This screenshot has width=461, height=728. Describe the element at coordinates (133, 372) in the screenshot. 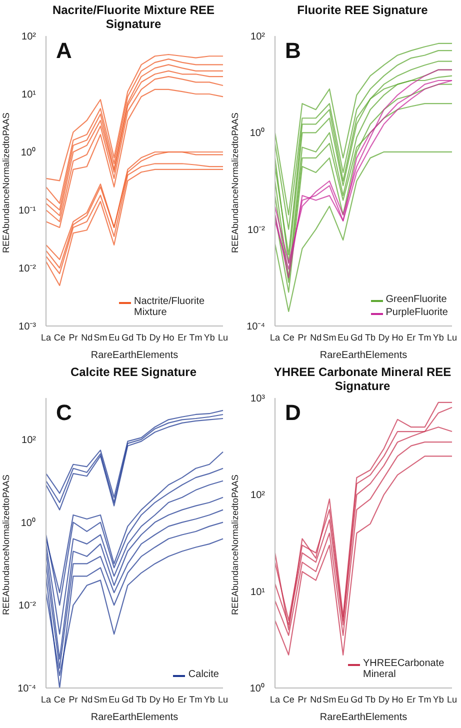

I see `chart-title: Calcite REE Signature` at that location.